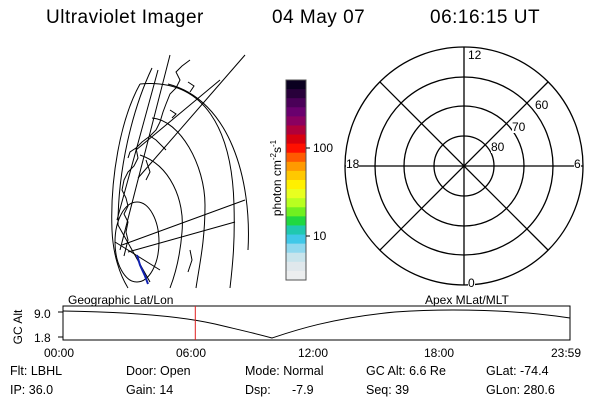  What do you see at coordinates (258, 390) in the screenshot?
I see `status-dsp-label: Dsp:` at bounding box center [258, 390].